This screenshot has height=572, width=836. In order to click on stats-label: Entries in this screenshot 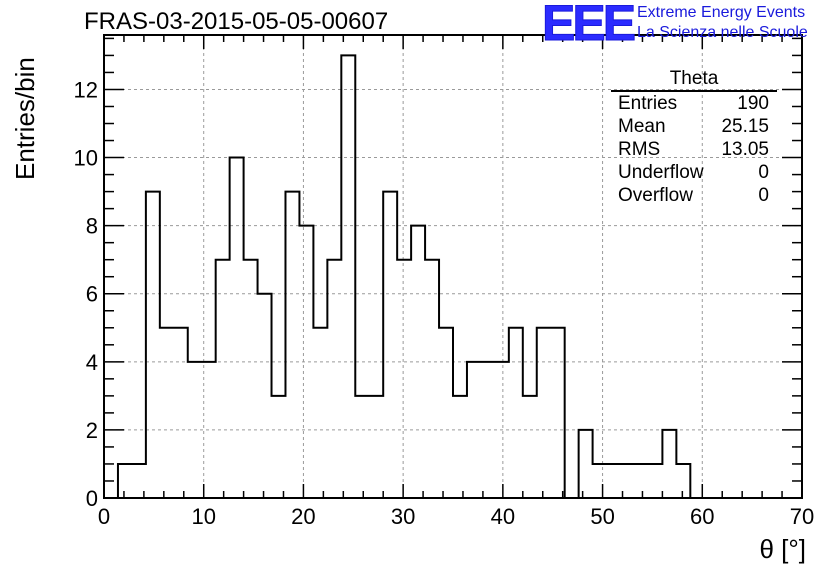, I will do `click(648, 103)`.